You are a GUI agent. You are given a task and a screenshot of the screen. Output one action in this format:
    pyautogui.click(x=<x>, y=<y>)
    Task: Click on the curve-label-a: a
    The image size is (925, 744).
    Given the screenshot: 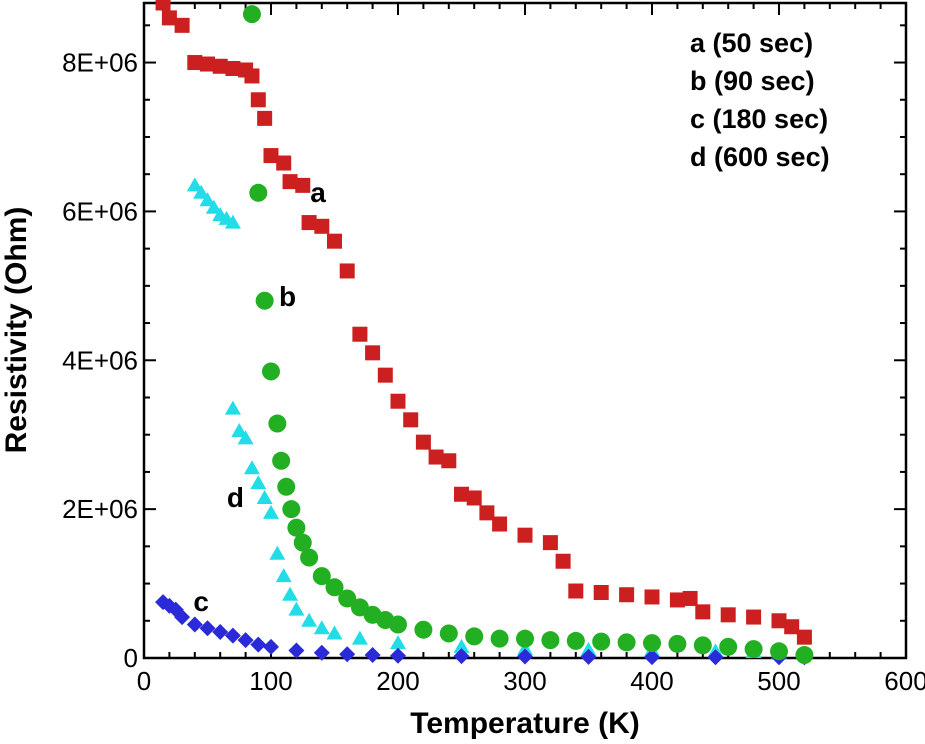 What is the action you would take?
    pyautogui.click(x=318, y=192)
    